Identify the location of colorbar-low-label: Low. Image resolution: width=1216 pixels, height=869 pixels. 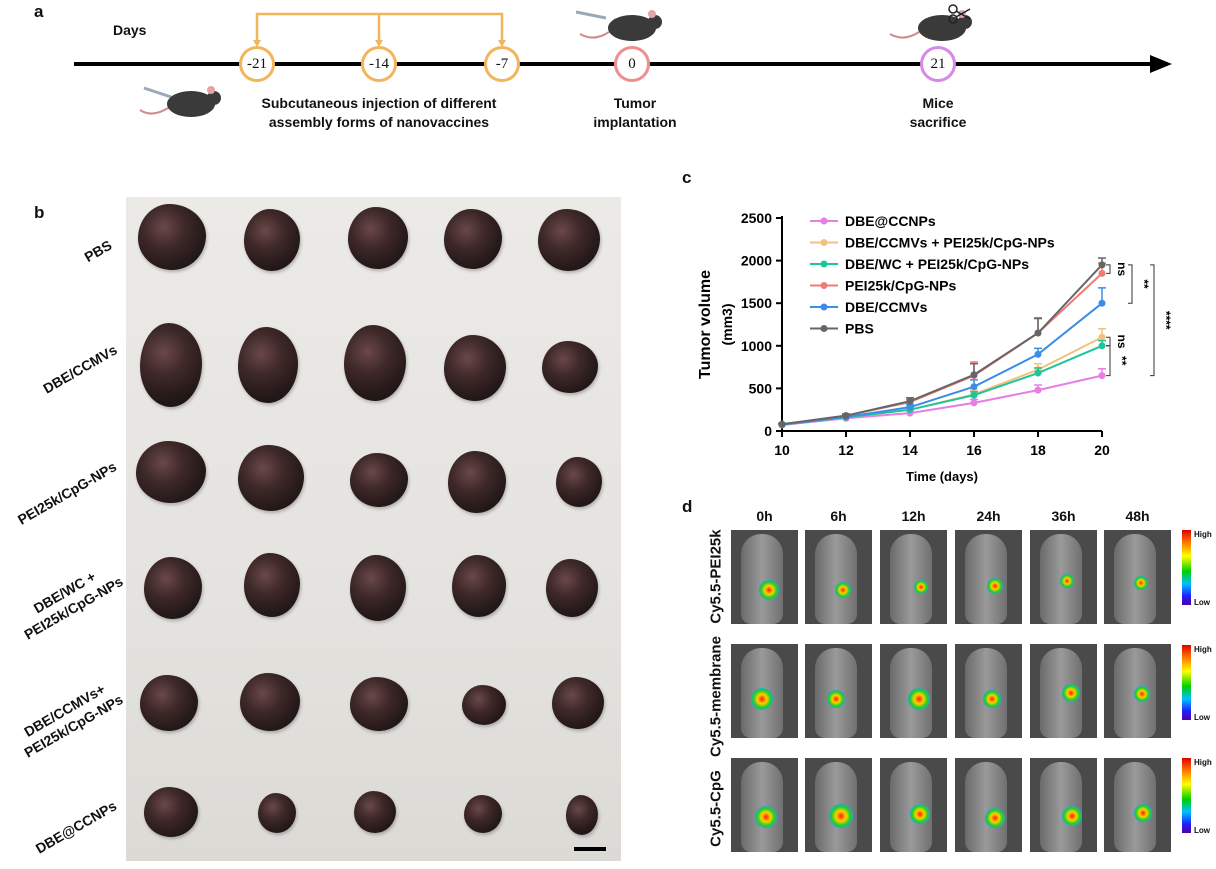
(1202, 717).